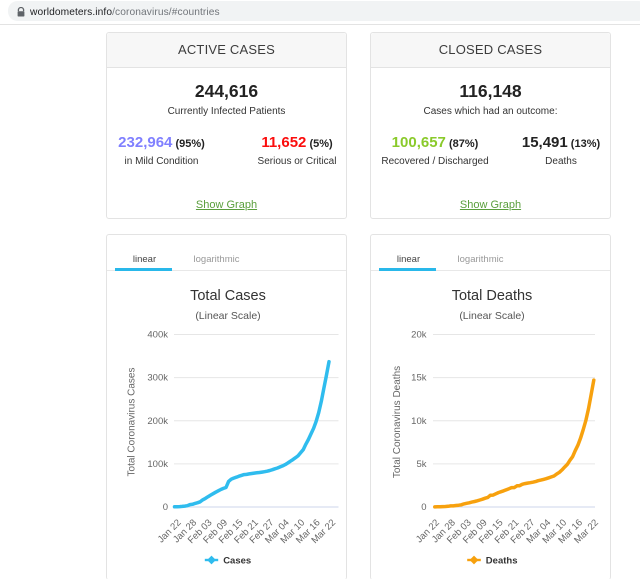 The image size is (640, 579). What do you see at coordinates (419, 378) in the screenshot?
I see `svg-text: 15k` at bounding box center [419, 378].